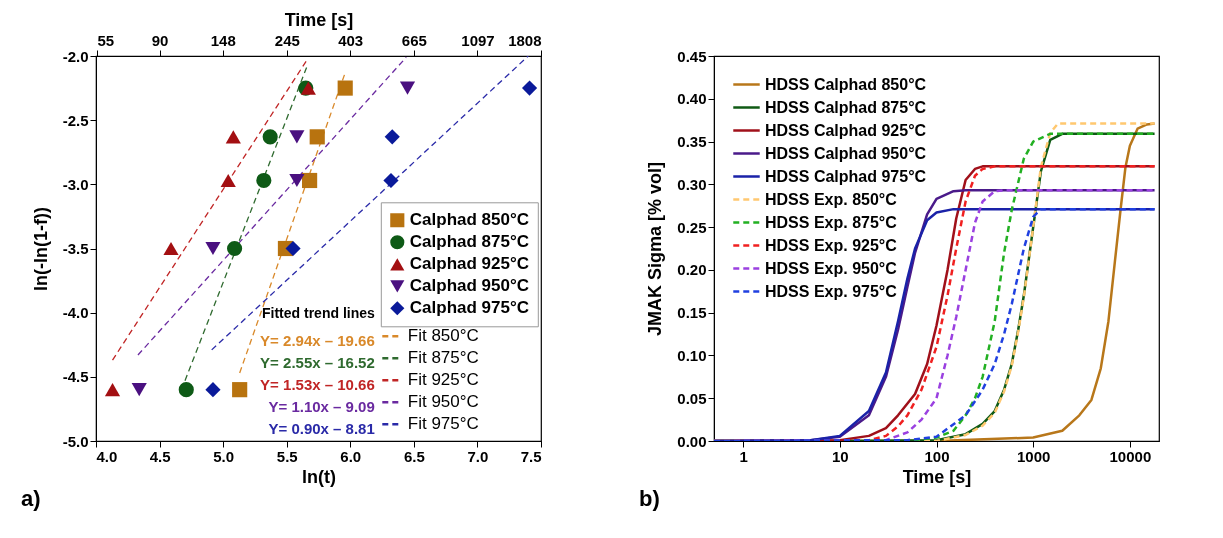 The height and width of the screenshot is (538, 1223). I want to click on legend-label: Fit 950°C, so click(443, 402).